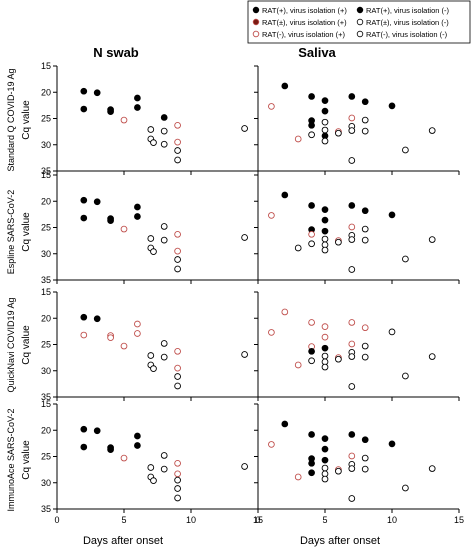 Image resolution: width=471 pixels, height=550 pixels. What do you see at coordinates (304, 34) in the screenshot?
I see `legend-label-zp: RAT(-), virus isolation (+)` at bounding box center [304, 34].